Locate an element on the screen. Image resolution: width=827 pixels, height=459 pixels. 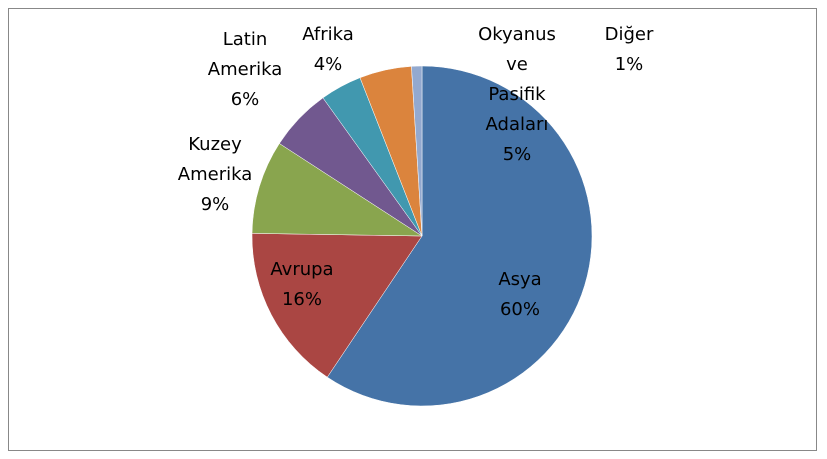
category-label: Latin Amerika is located at coordinates (245, 54).